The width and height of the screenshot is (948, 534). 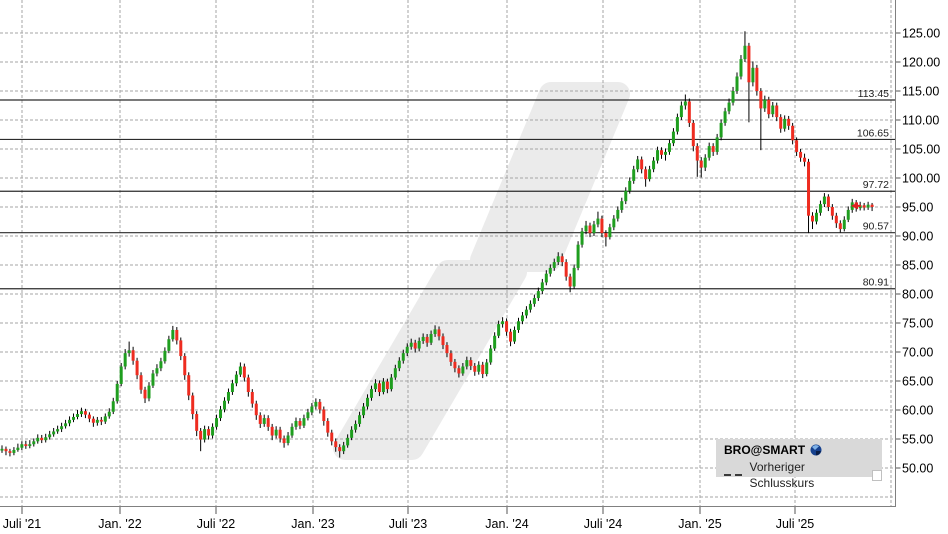 What do you see at coordinates (873, 133) in the screenshot?
I see `svg-text: 106.65` at bounding box center [873, 133].